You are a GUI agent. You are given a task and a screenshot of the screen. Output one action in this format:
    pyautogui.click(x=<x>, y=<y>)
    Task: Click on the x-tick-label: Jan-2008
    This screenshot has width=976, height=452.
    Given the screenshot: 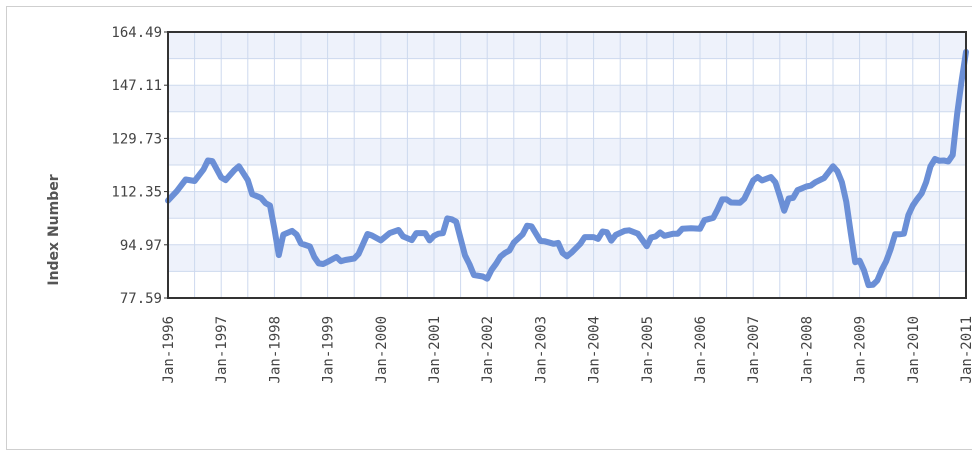 What is the action you would take?
    pyautogui.click(x=807, y=349)
    